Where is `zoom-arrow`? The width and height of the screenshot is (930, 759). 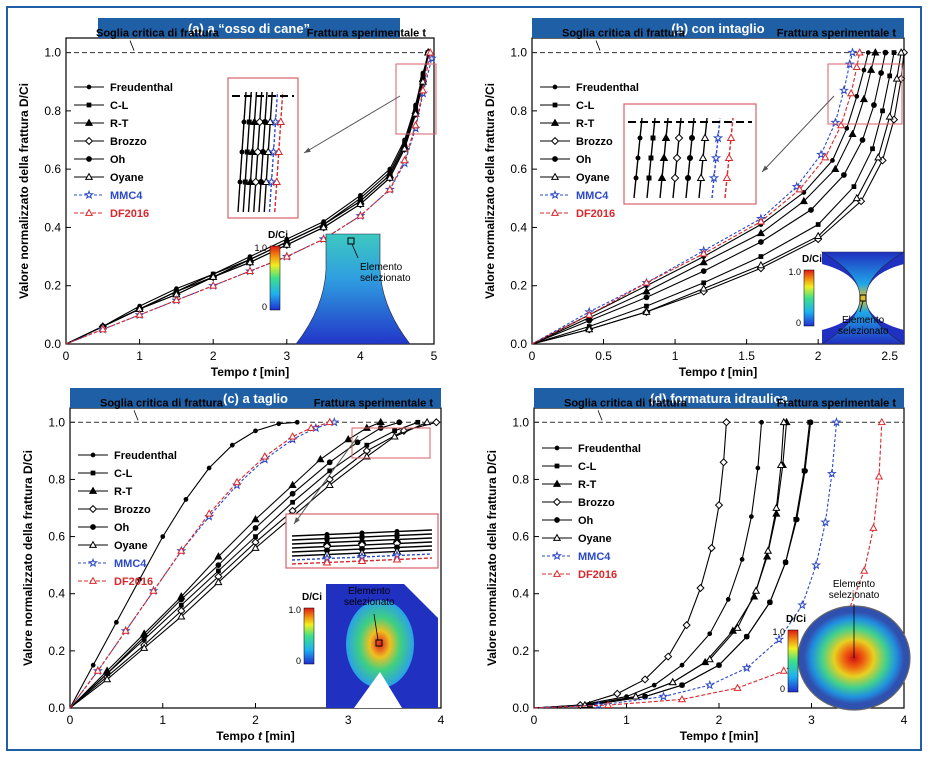 zoom-arrow is located at coordinates (798, 134).